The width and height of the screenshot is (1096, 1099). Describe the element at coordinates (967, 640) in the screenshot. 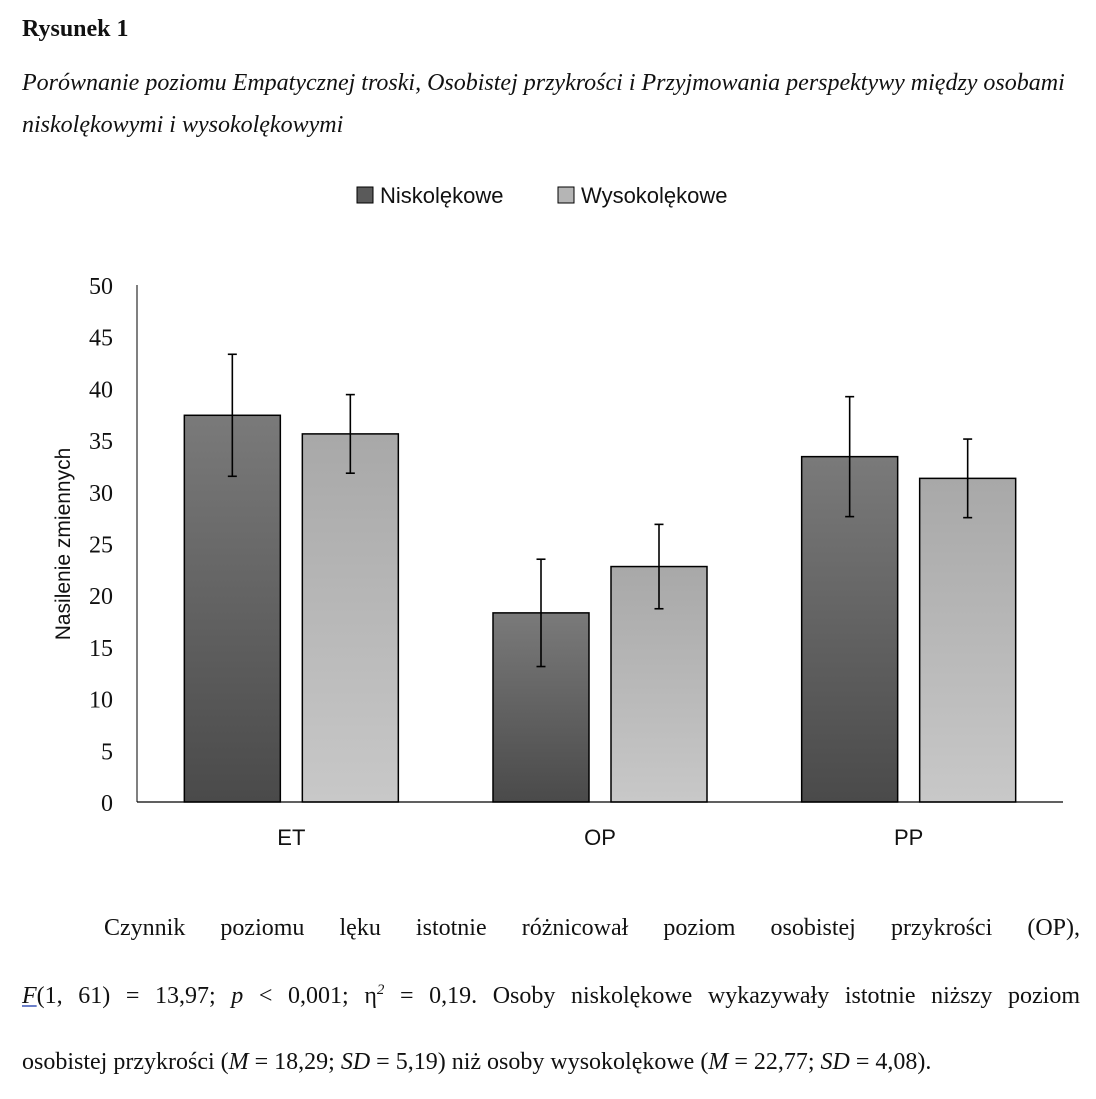

I see `bar-pp-wysokolekowe` at that location.